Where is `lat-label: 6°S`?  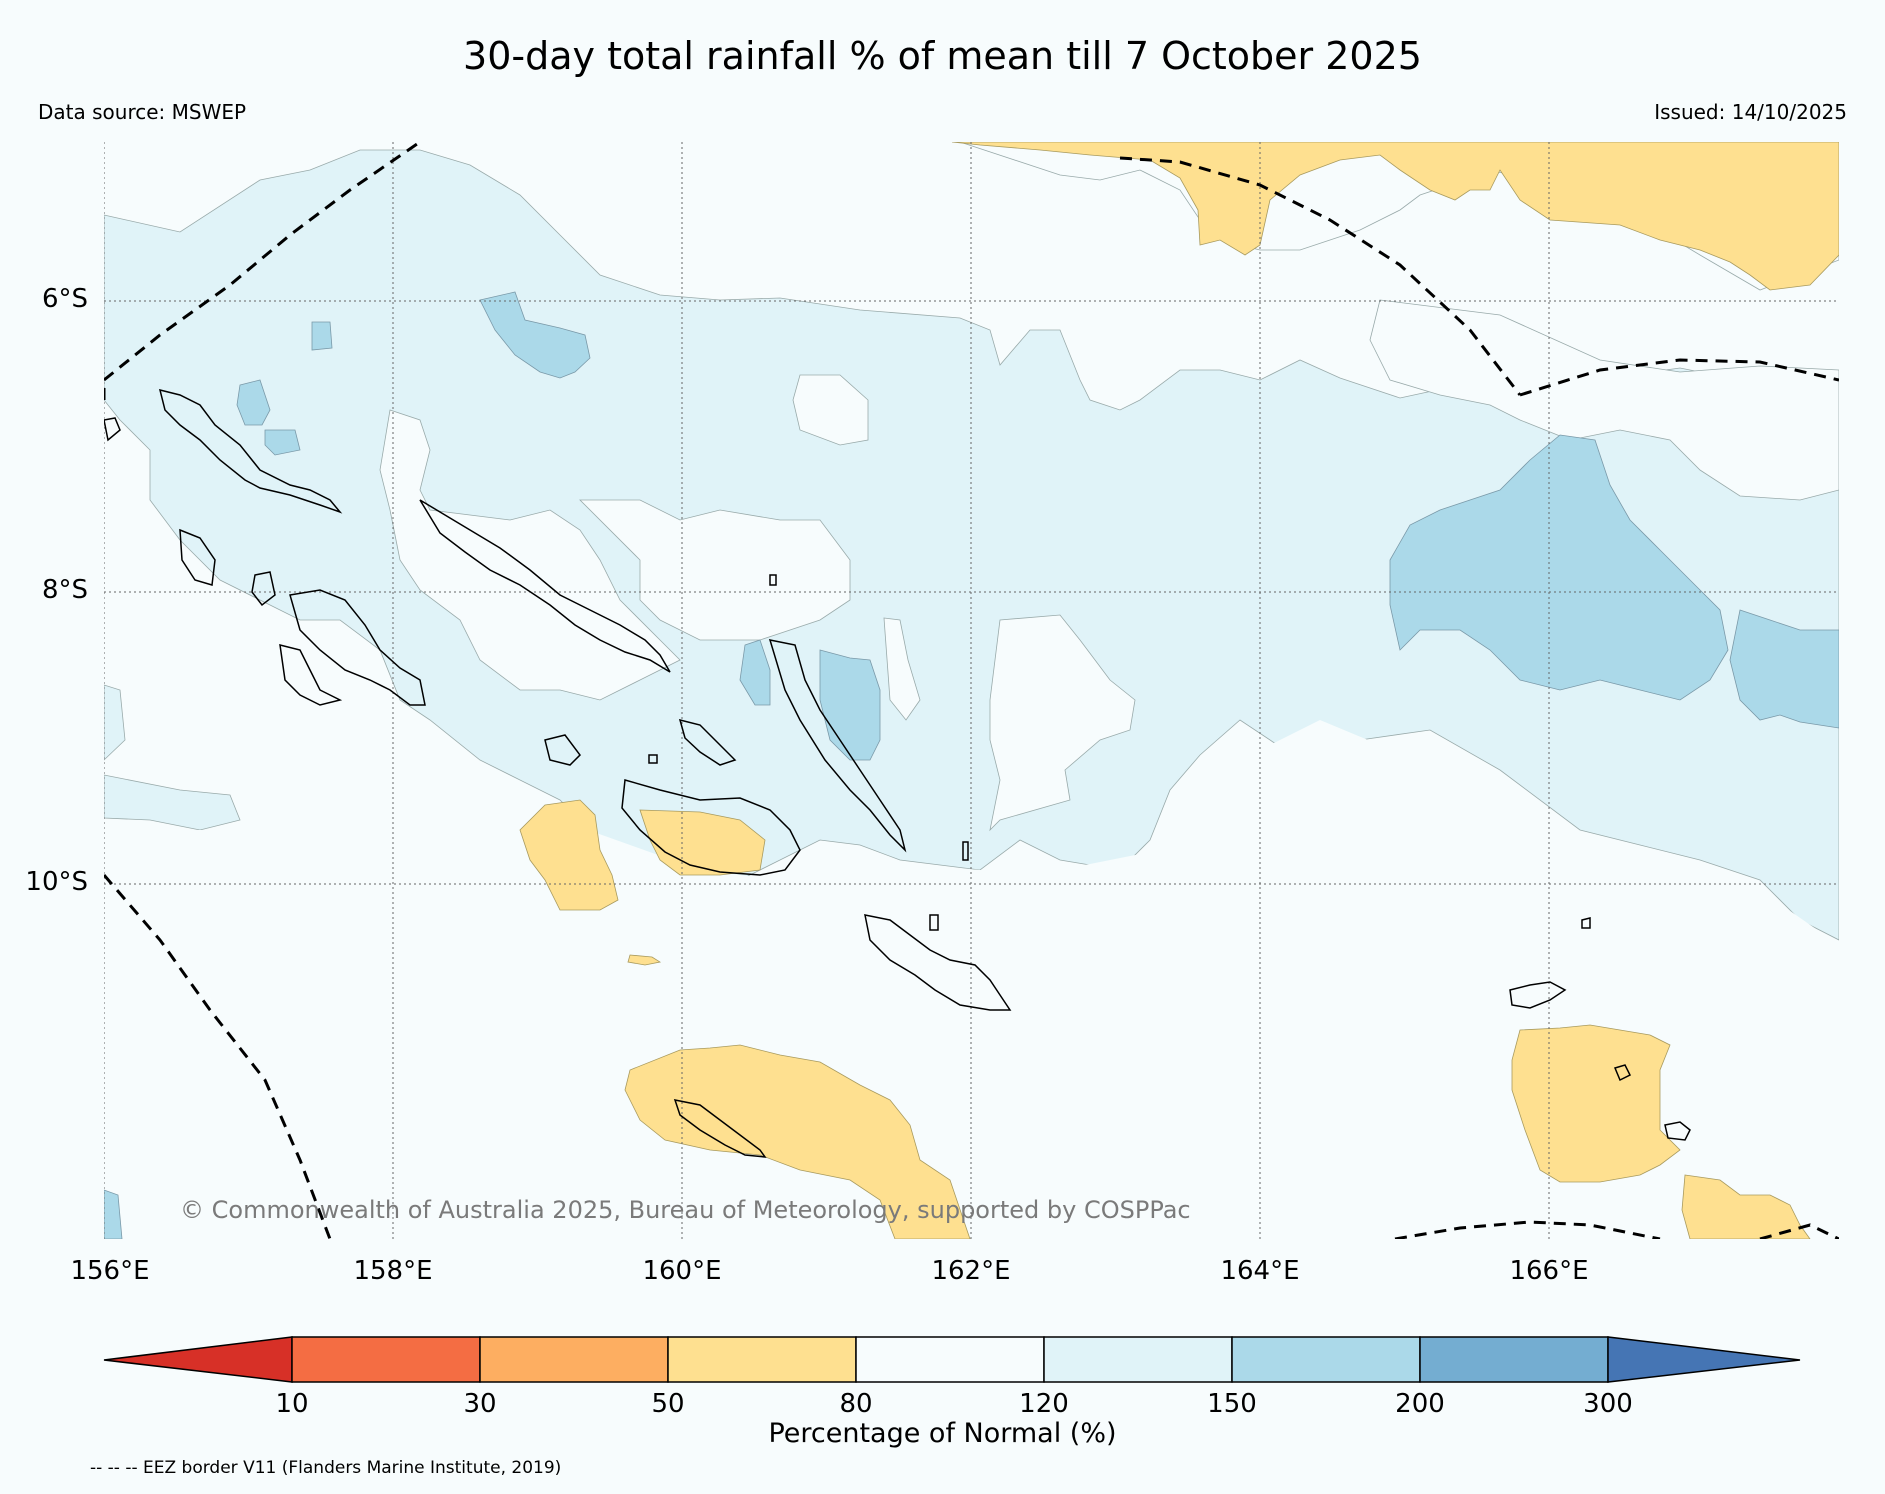 lat-label: 6°S is located at coordinates (64, 299).